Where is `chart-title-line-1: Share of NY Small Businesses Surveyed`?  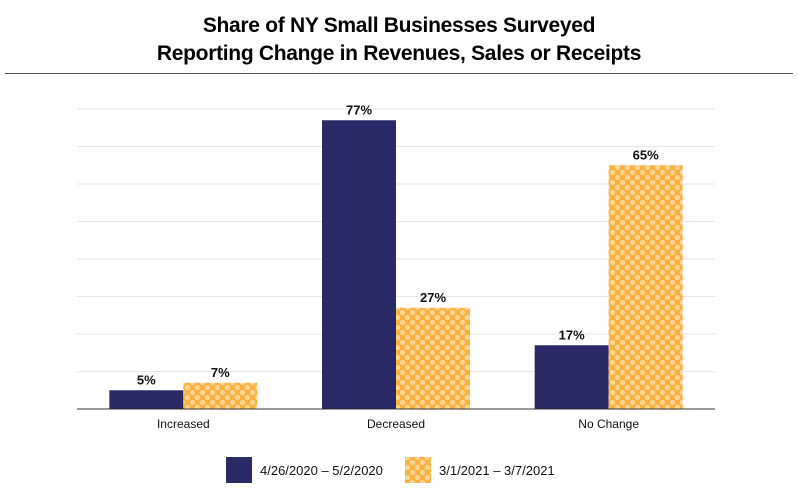
chart-title-line-1: Share of NY Small Businesses Surveyed is located at coordinates (399, 25).